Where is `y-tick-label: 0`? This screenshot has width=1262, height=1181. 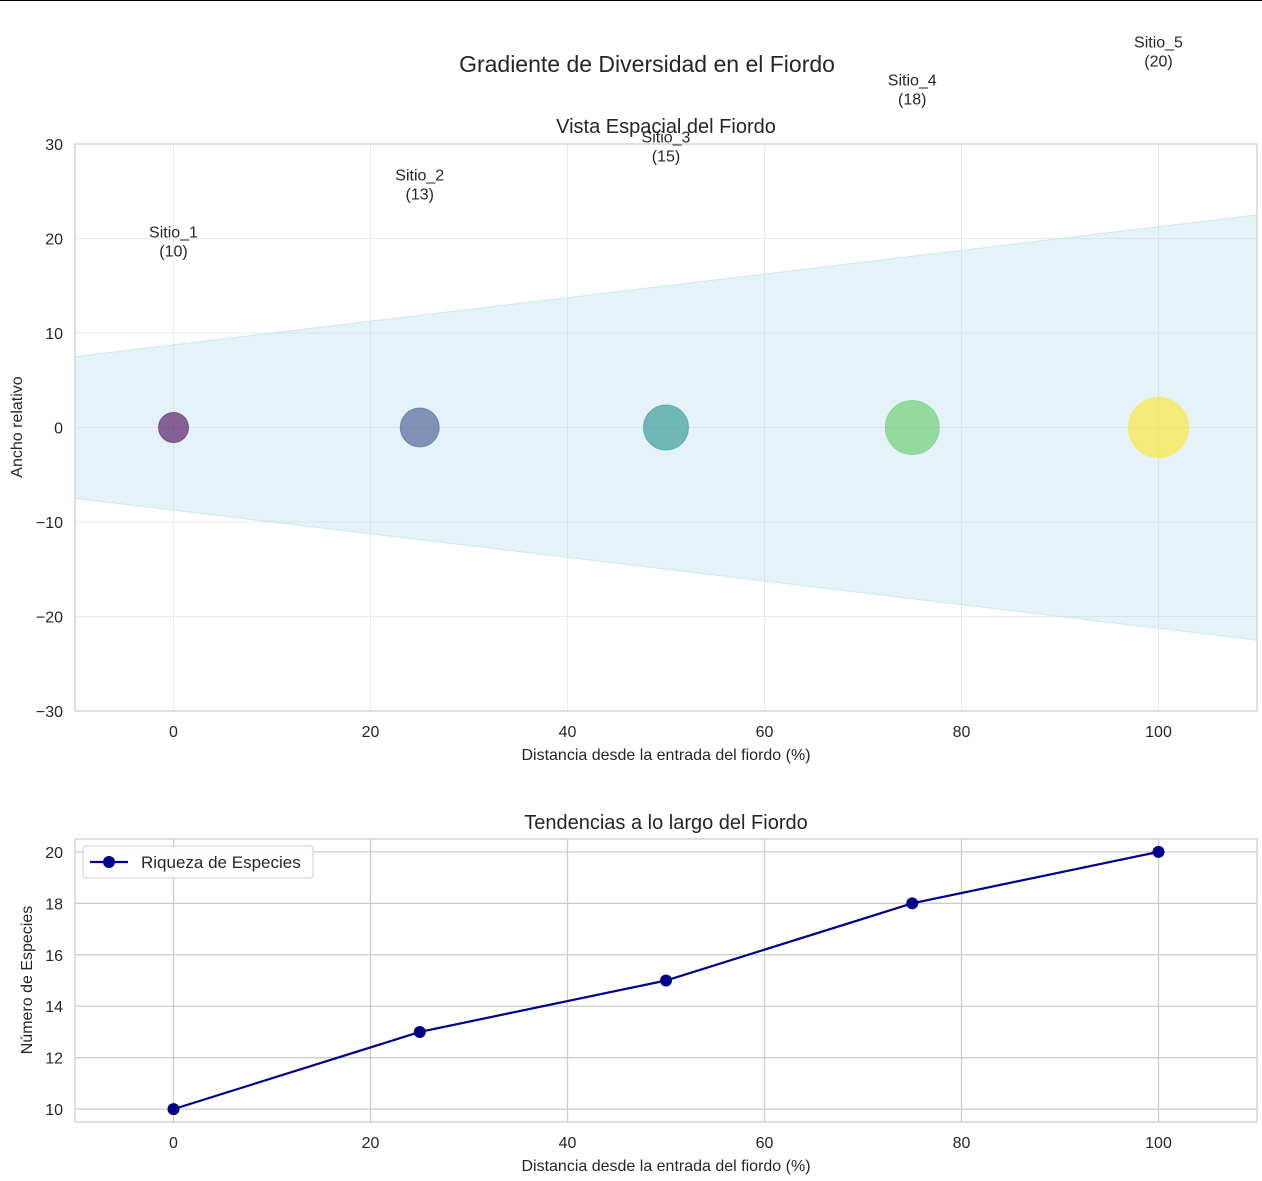
y-tick-label: 0 is located at coordinates (58, 429).